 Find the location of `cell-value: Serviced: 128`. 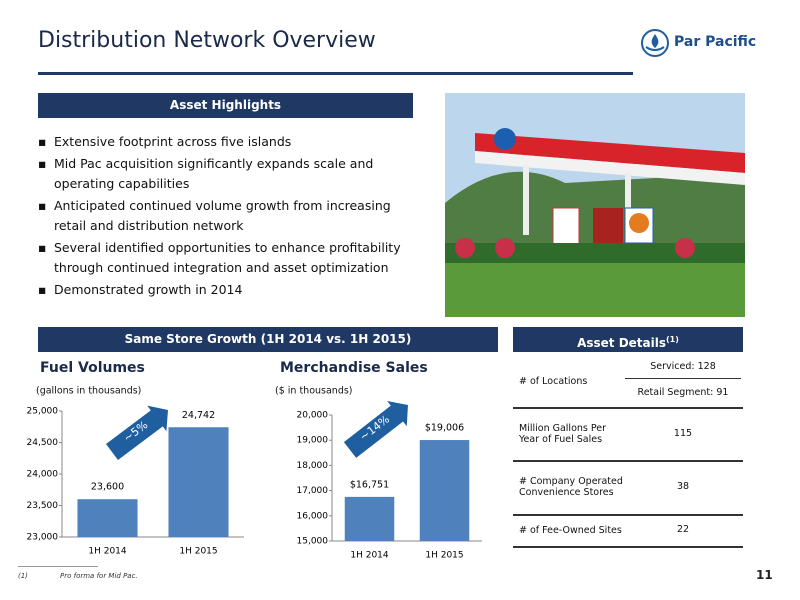

cell-value: Serviced: 128 is located at coordinates (683, 366).